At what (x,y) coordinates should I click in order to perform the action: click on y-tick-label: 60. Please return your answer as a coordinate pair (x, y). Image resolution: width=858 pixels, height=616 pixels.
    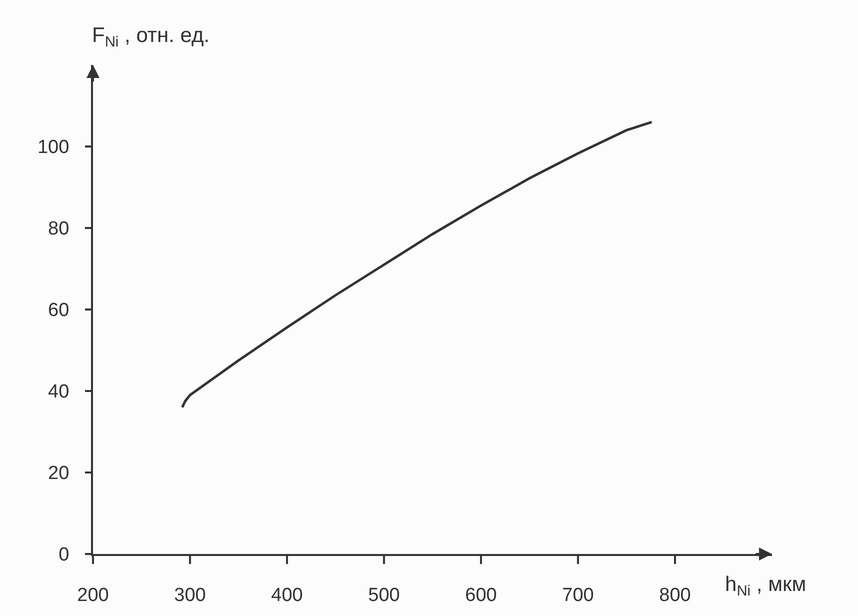
    Looking at the image, I should click on (59, 311).